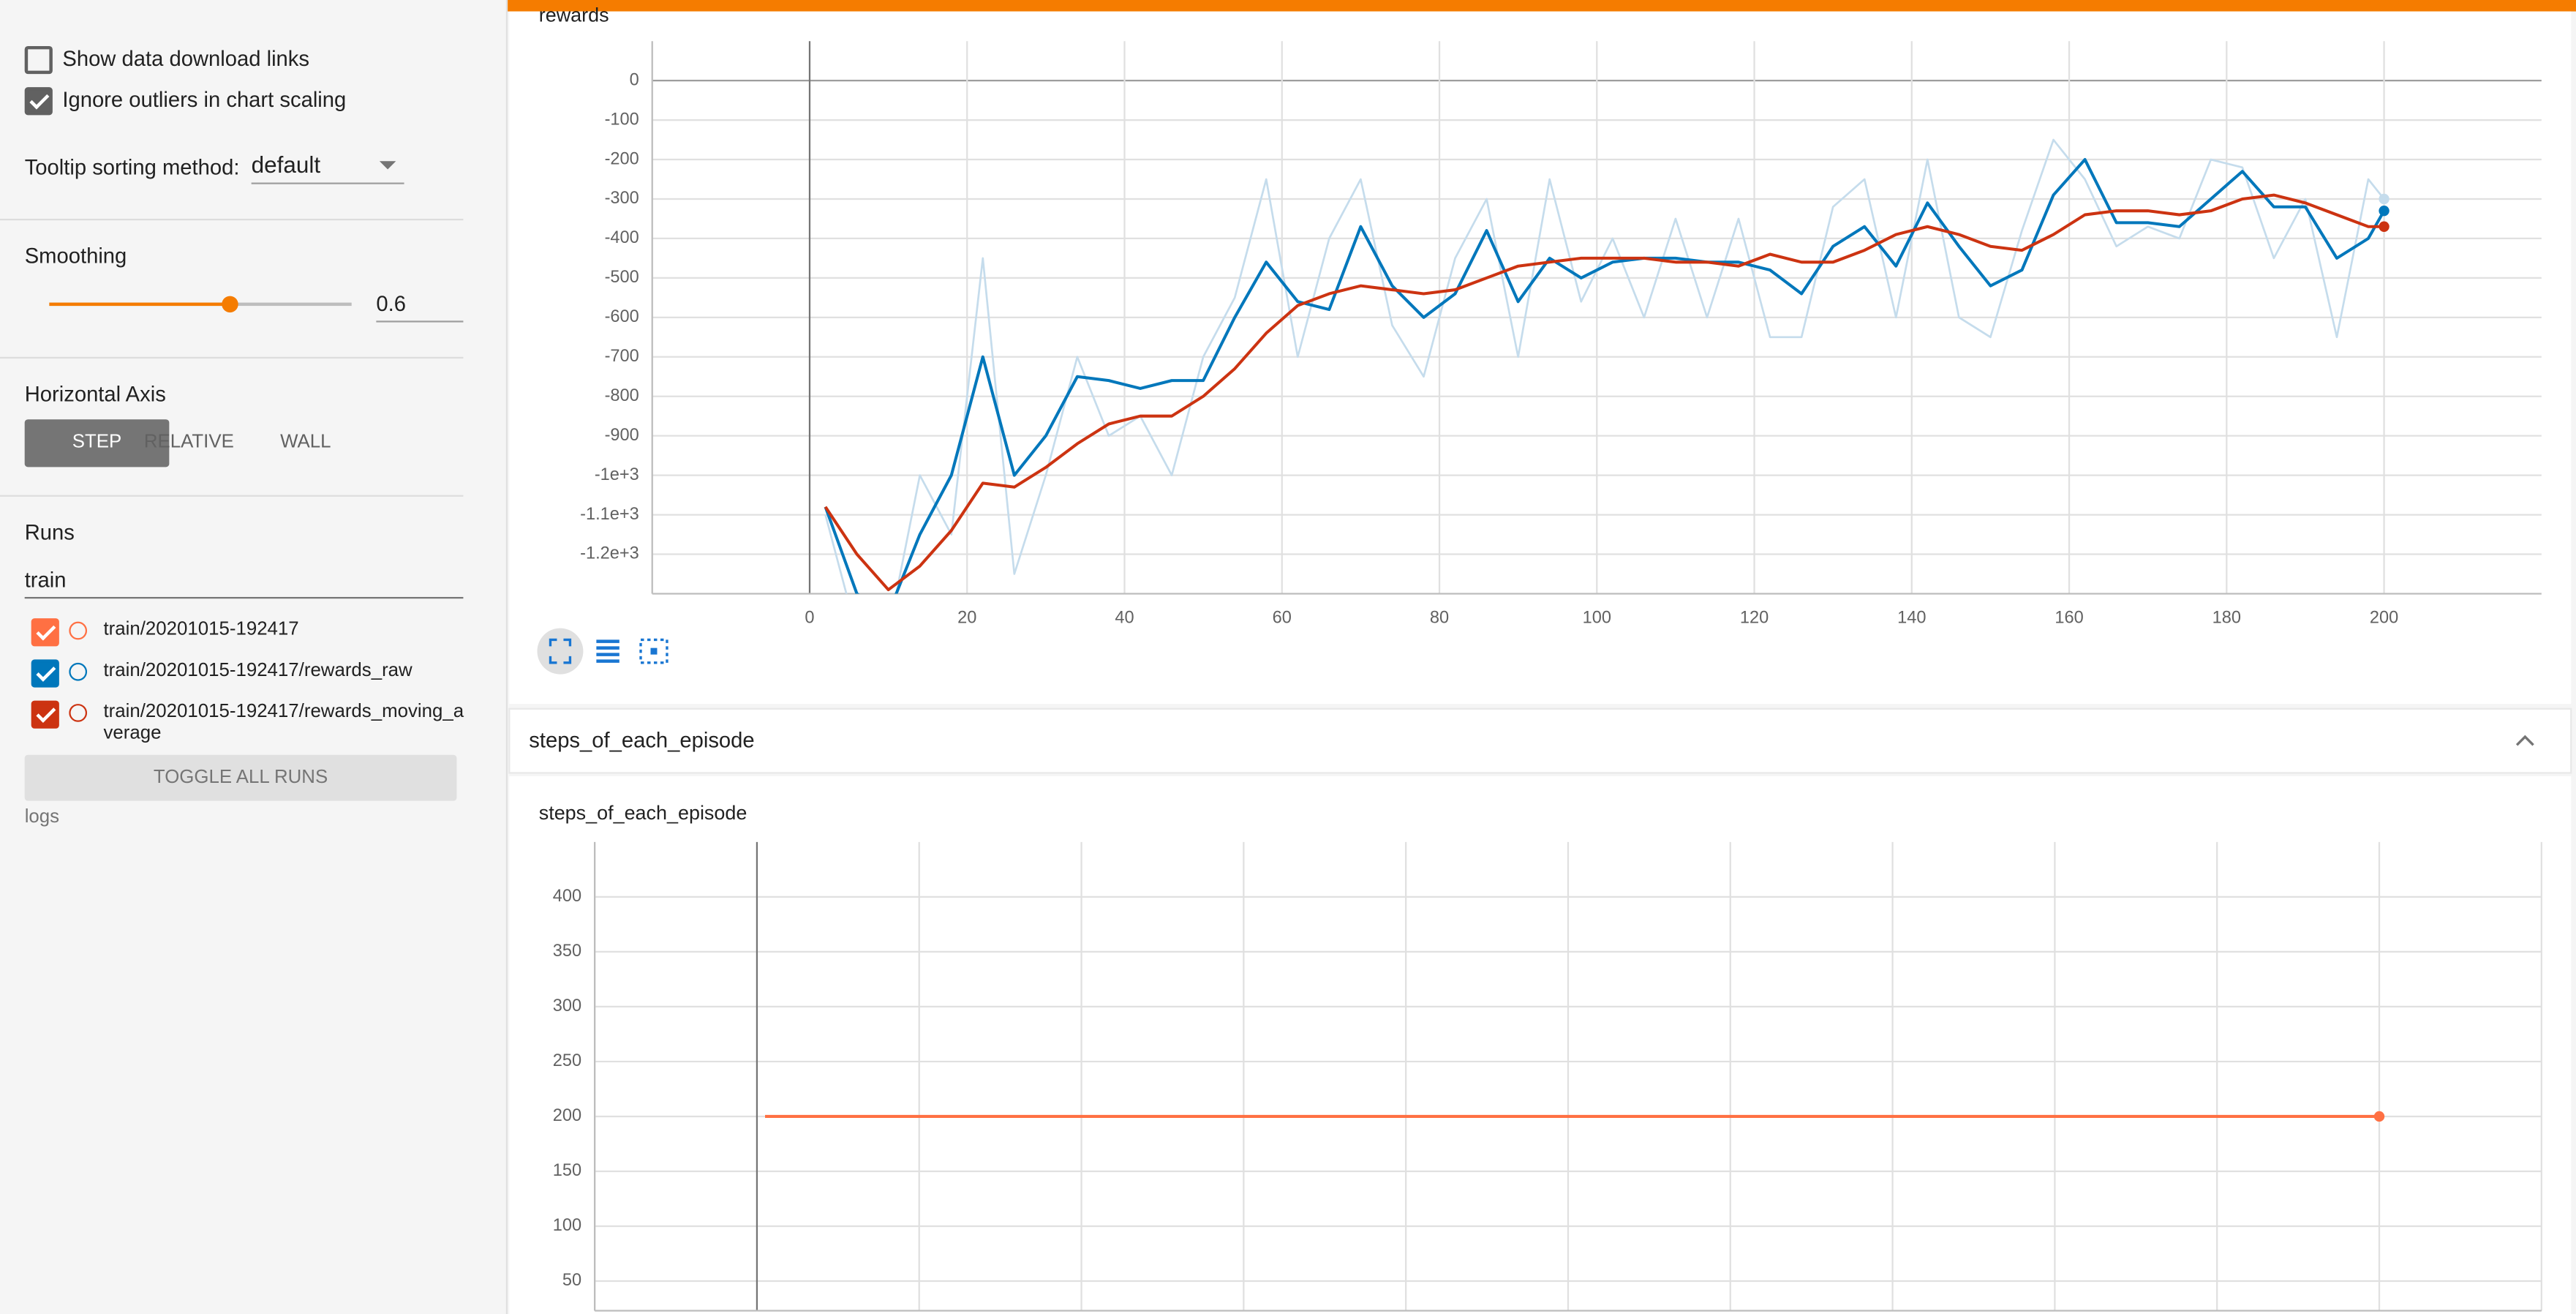 The image size is (2576, 1314). Describe the element at coordinates (609, 513) in the screenshot. I see `y-tick-label: -1.1e+3` at that location.